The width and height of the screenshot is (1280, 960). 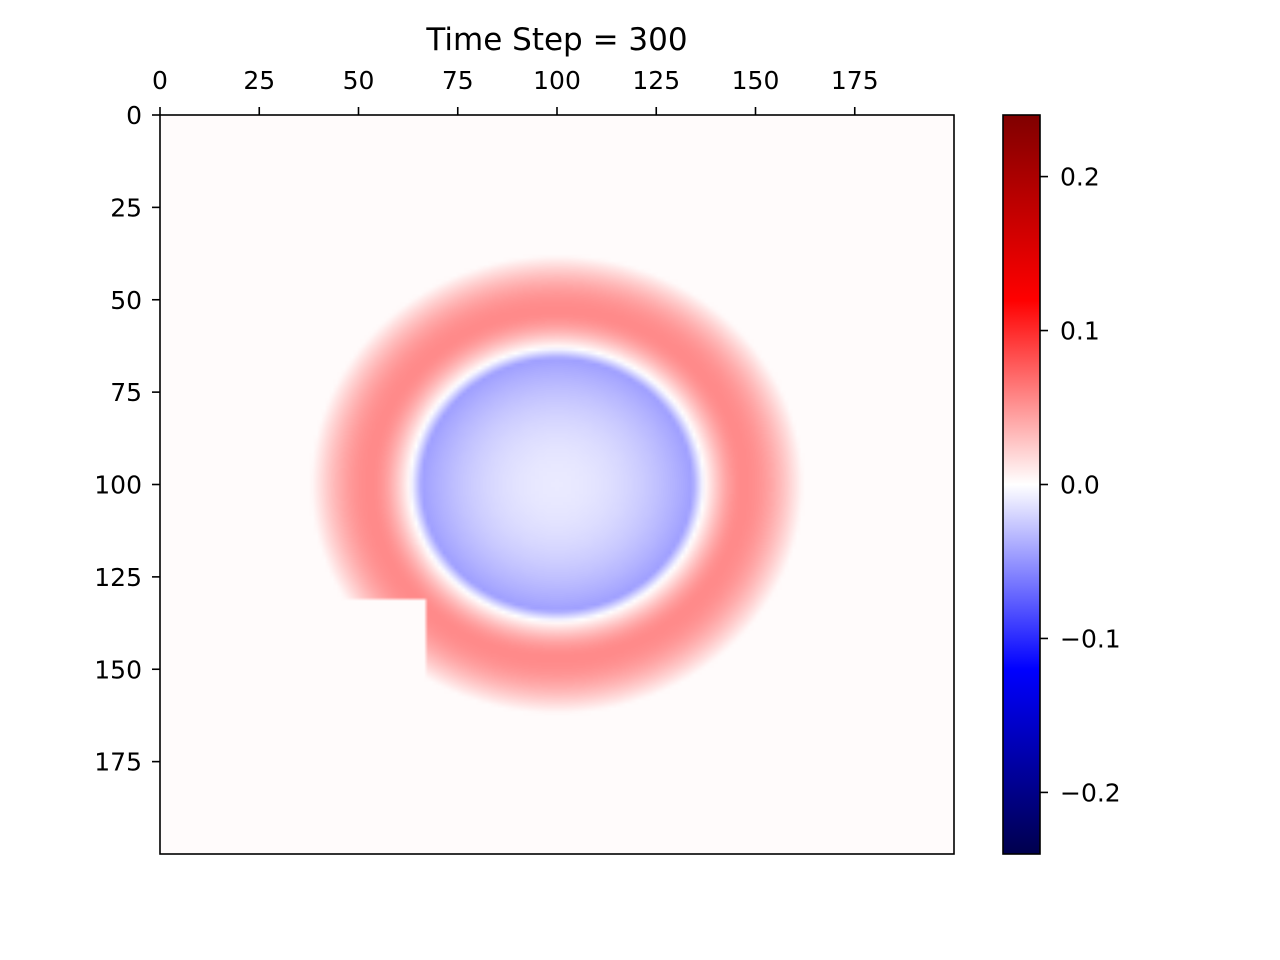 What do you see at coordinates (557, 80) in the screenshot?
I see `x-tick-label: 100` at bounding box center [557, 80].